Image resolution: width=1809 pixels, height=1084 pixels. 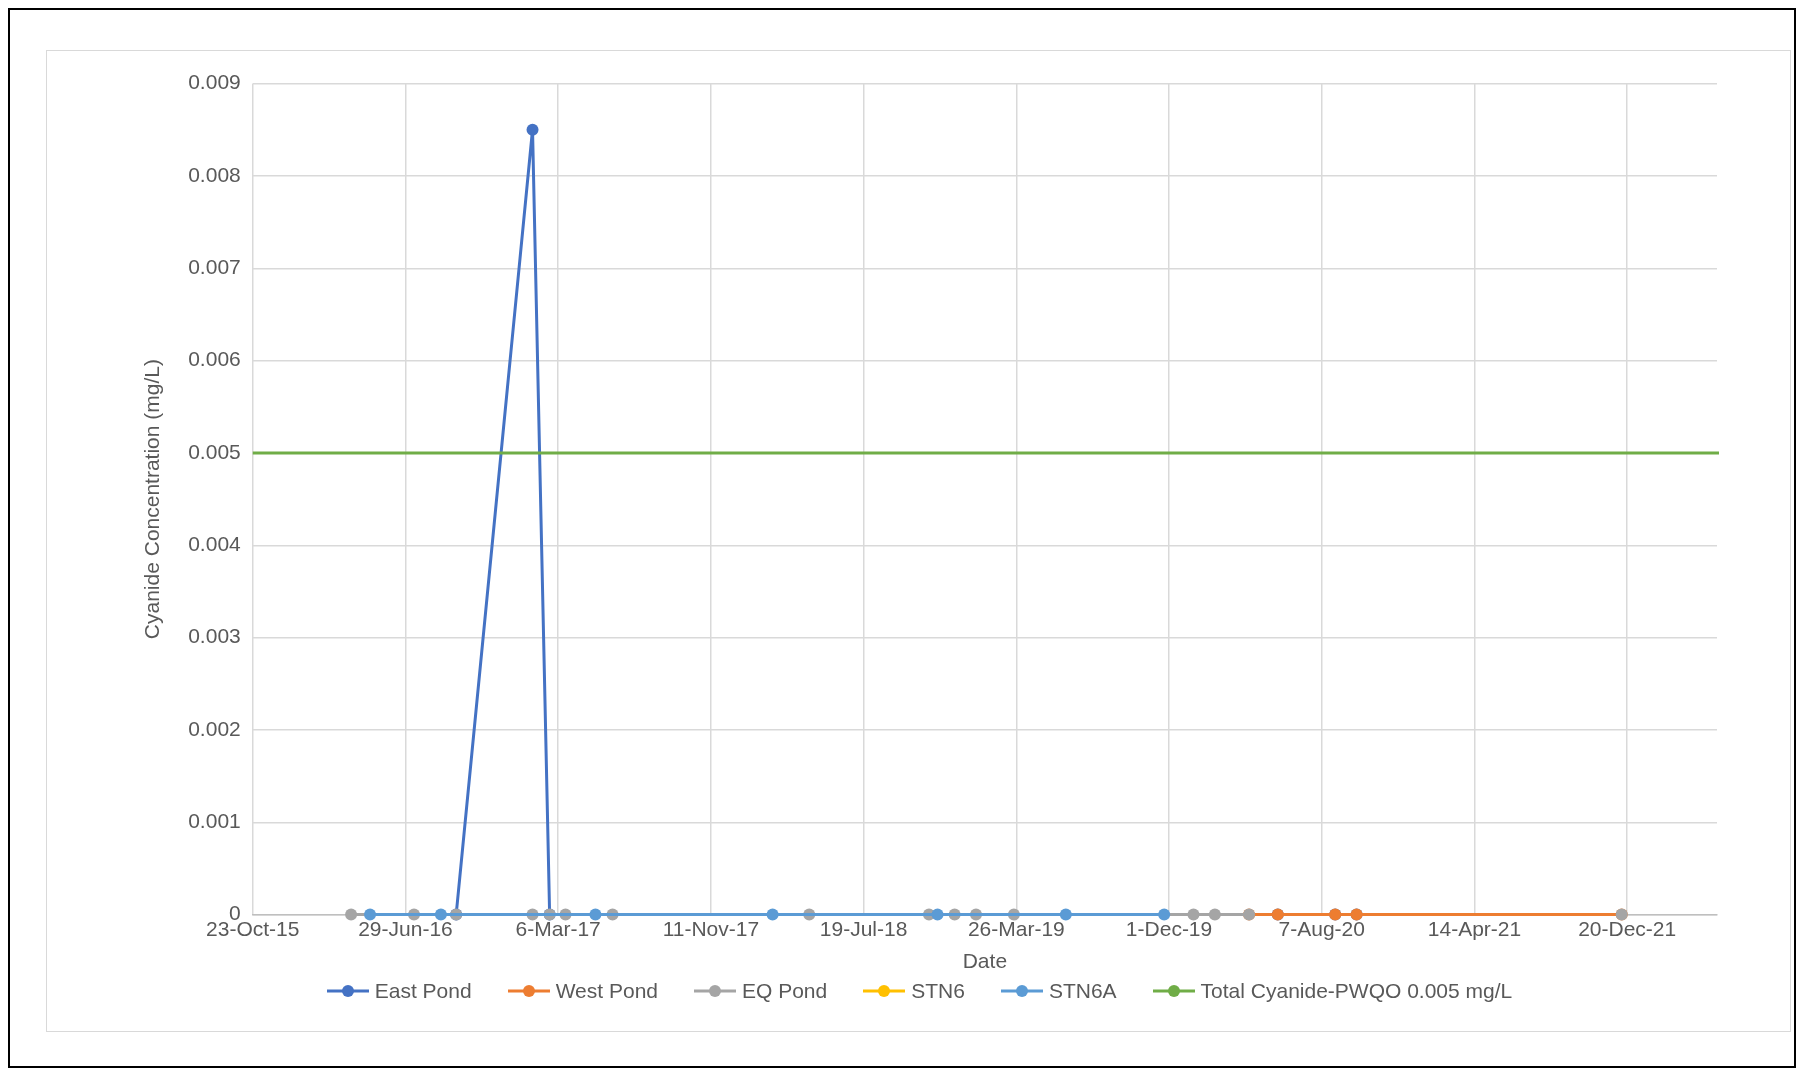 I want to click on y-tick-label: 0.008, so click(x=214, y=174).